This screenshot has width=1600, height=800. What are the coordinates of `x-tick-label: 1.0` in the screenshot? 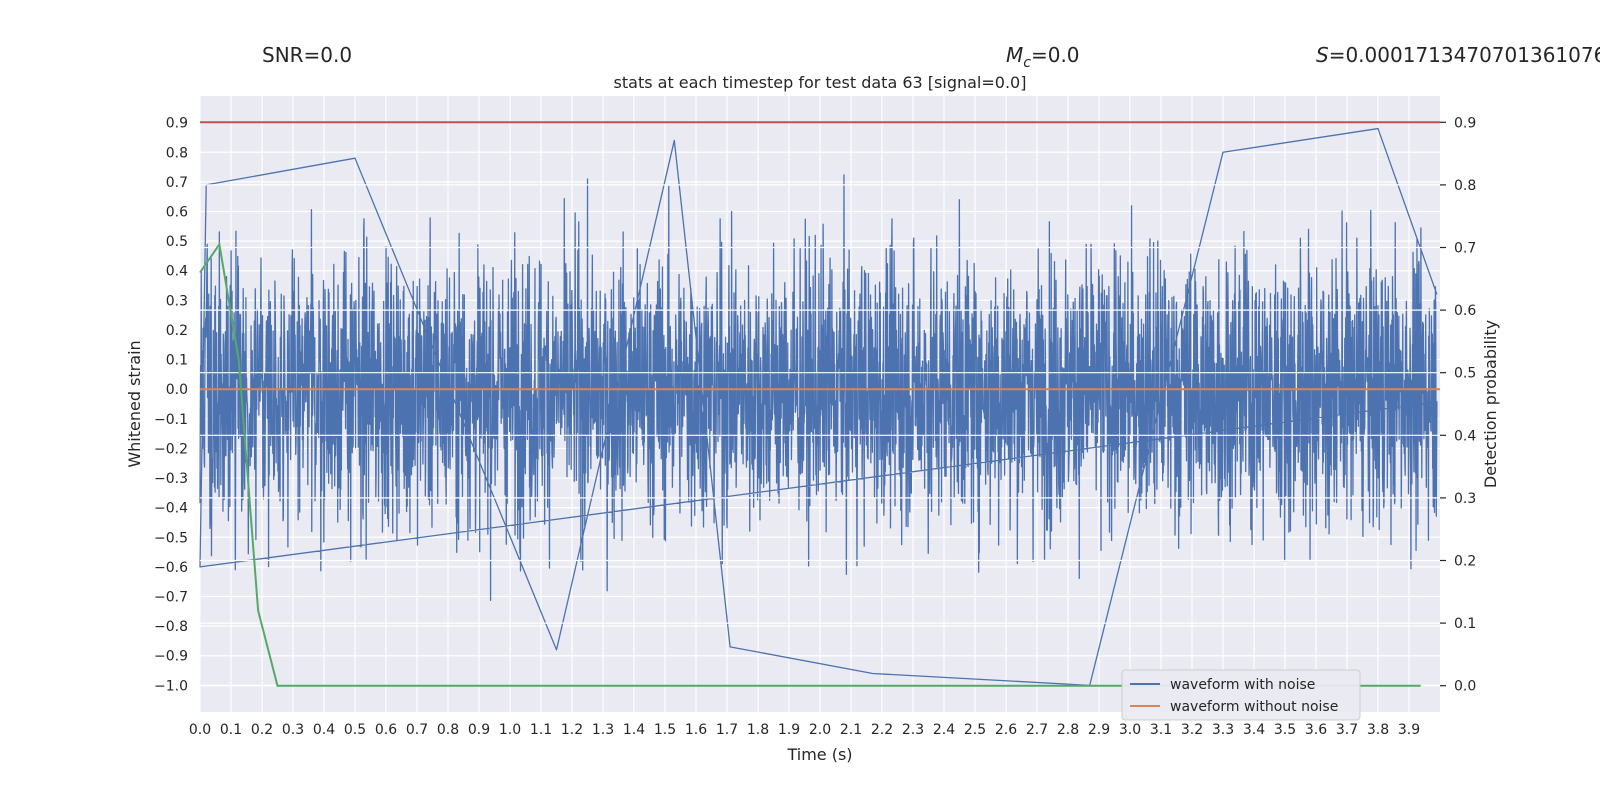 It's located at (510, 730).